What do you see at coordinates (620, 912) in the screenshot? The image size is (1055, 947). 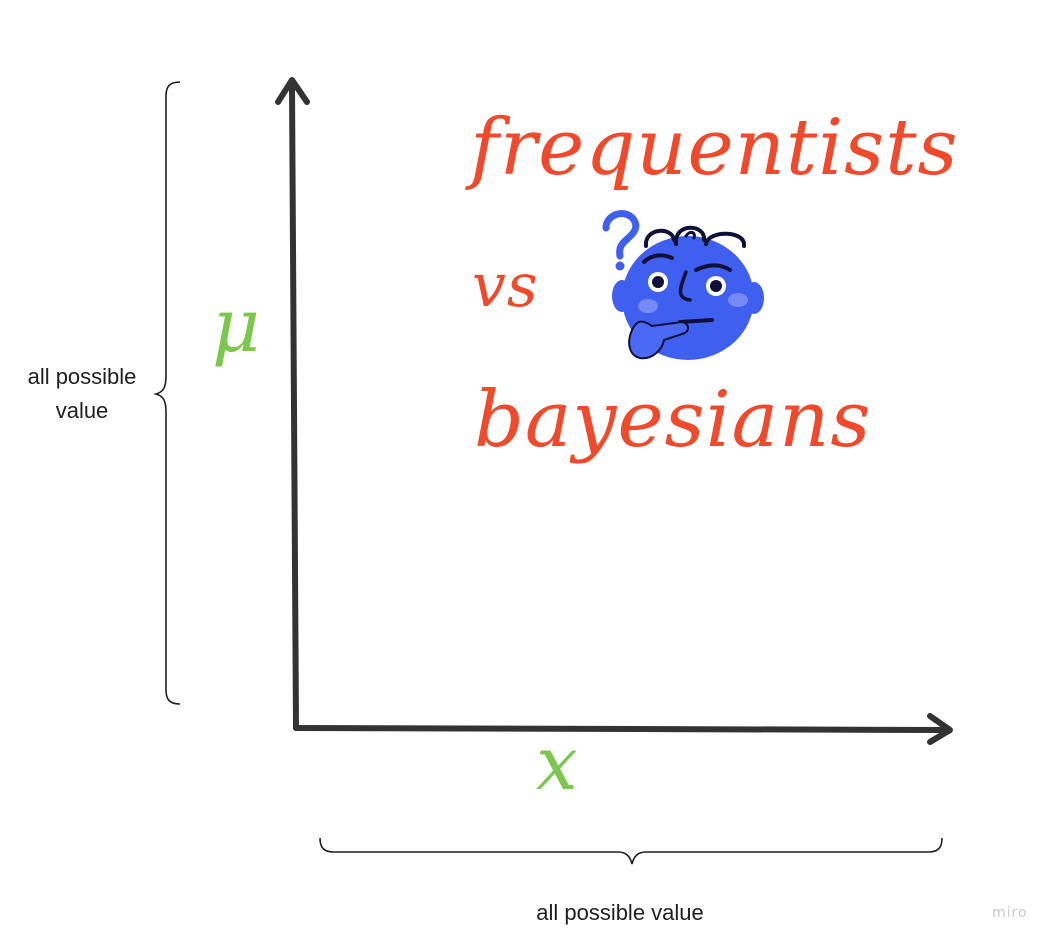 I see `x-brace-label: all possible value` at bounding box center [620, 912].